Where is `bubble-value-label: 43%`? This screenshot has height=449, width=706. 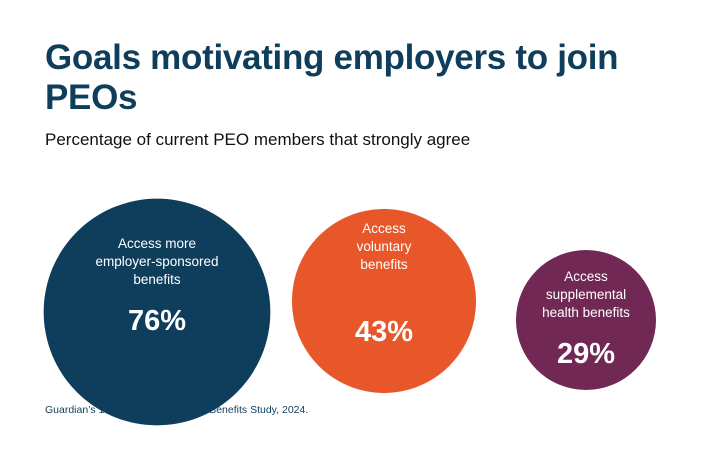 bubble-value-label: 43% is located at coordinates (384, 332).